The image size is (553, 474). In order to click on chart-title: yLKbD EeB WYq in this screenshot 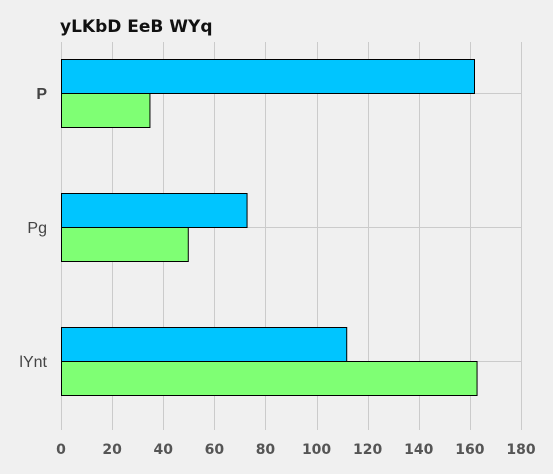, I will do `click(136, 27)`.